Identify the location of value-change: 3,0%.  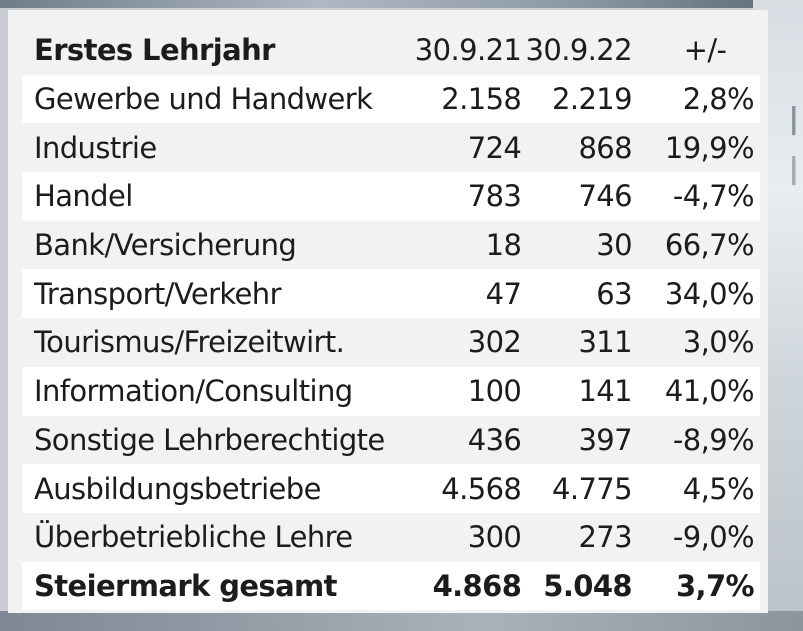
(696, 342).